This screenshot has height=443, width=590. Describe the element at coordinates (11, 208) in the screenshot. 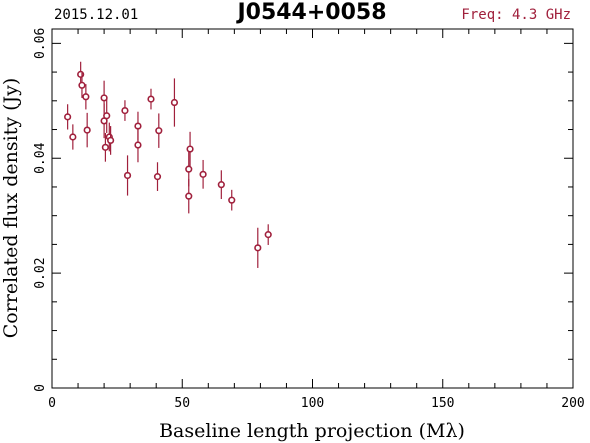

I see `y-axis-label: Correlated flux density (Jy)` at that location.